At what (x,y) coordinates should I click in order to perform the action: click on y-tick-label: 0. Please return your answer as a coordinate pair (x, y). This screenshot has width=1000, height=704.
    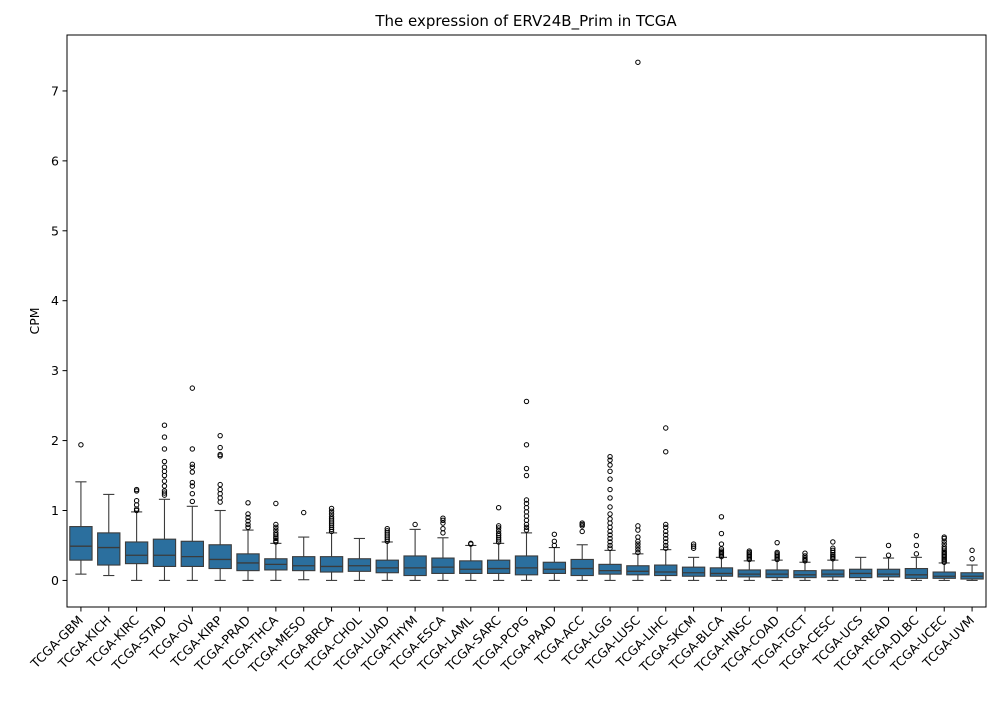
    Looking at the image, I should click on (55, 580).